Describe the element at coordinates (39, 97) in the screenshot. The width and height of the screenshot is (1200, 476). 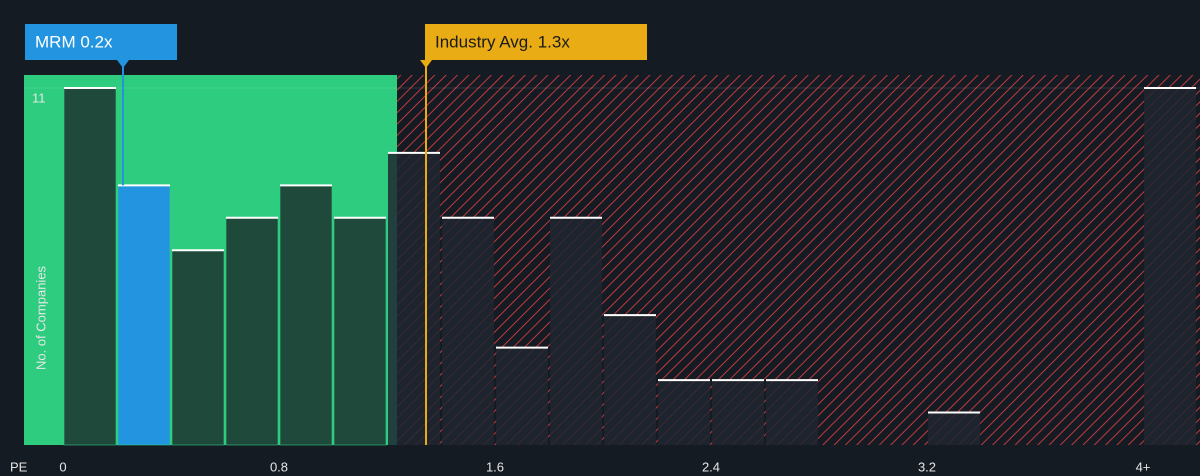
I see `y-tick-label: 11` at that location.